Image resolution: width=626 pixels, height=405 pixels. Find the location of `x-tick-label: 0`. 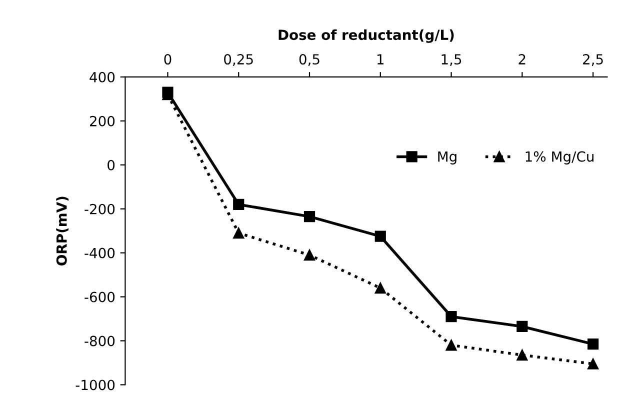

x-tick-label: 0 is located at coordinates (168, 59).